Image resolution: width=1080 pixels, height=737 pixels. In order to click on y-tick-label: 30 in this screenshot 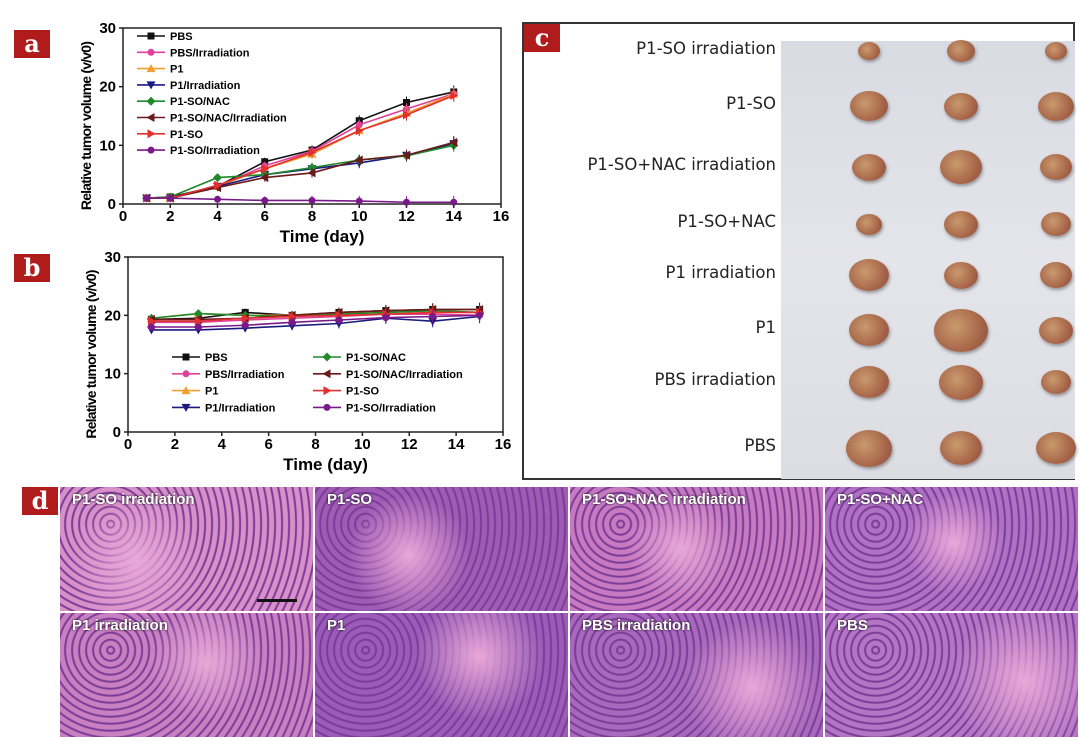, I will do `click(107, 28)`.